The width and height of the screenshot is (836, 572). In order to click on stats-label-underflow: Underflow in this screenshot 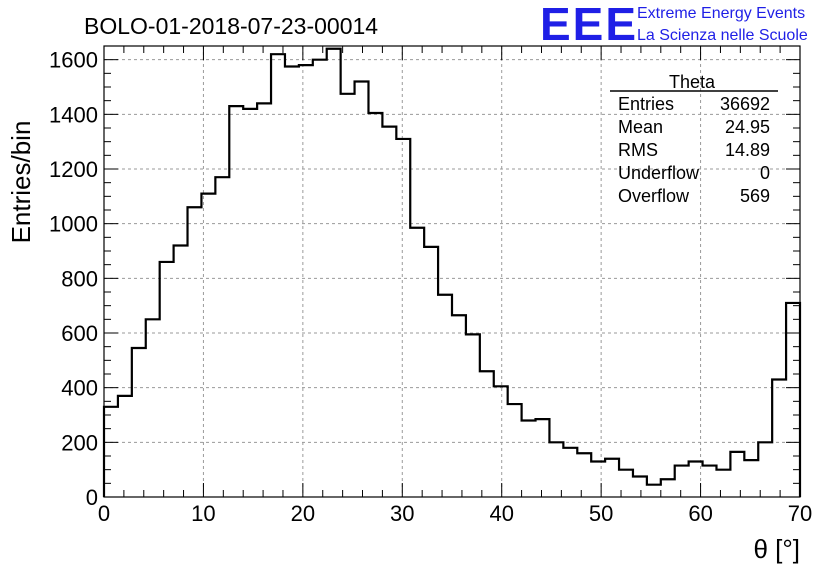, I will do `click(659, 173)`.